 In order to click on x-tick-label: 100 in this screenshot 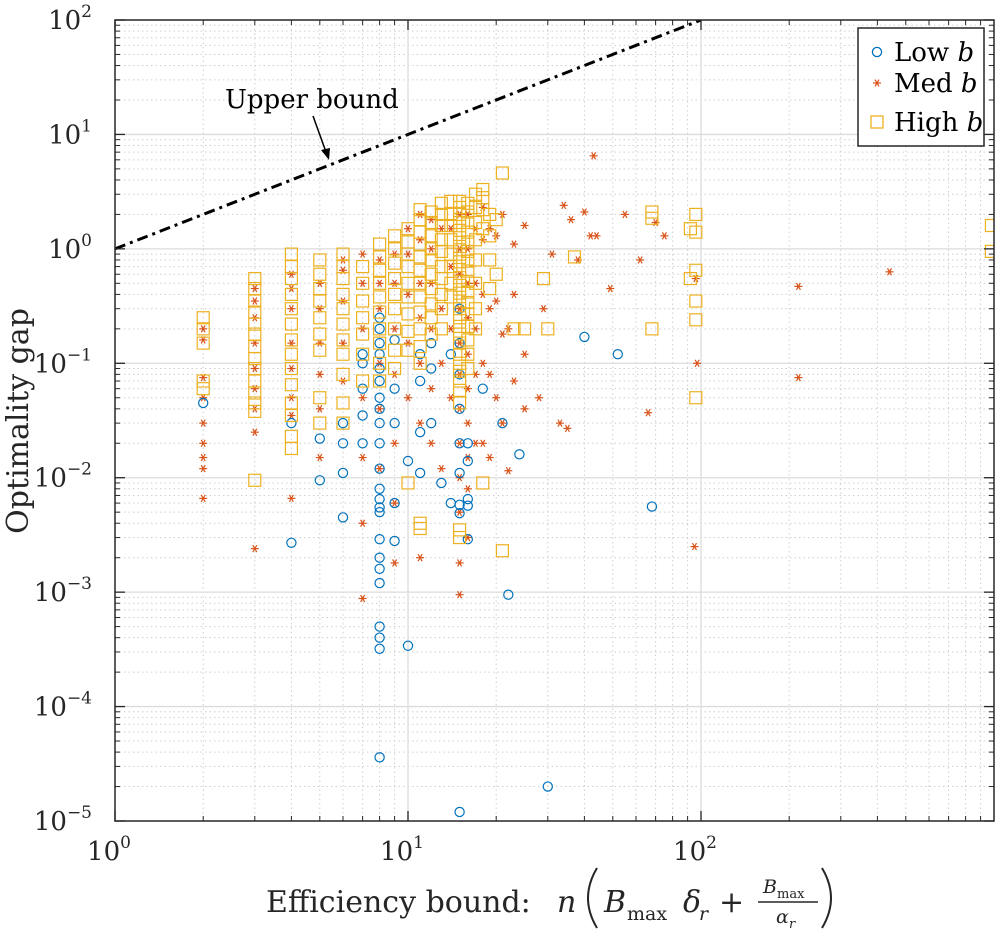, I will do `click(109, 850)`.